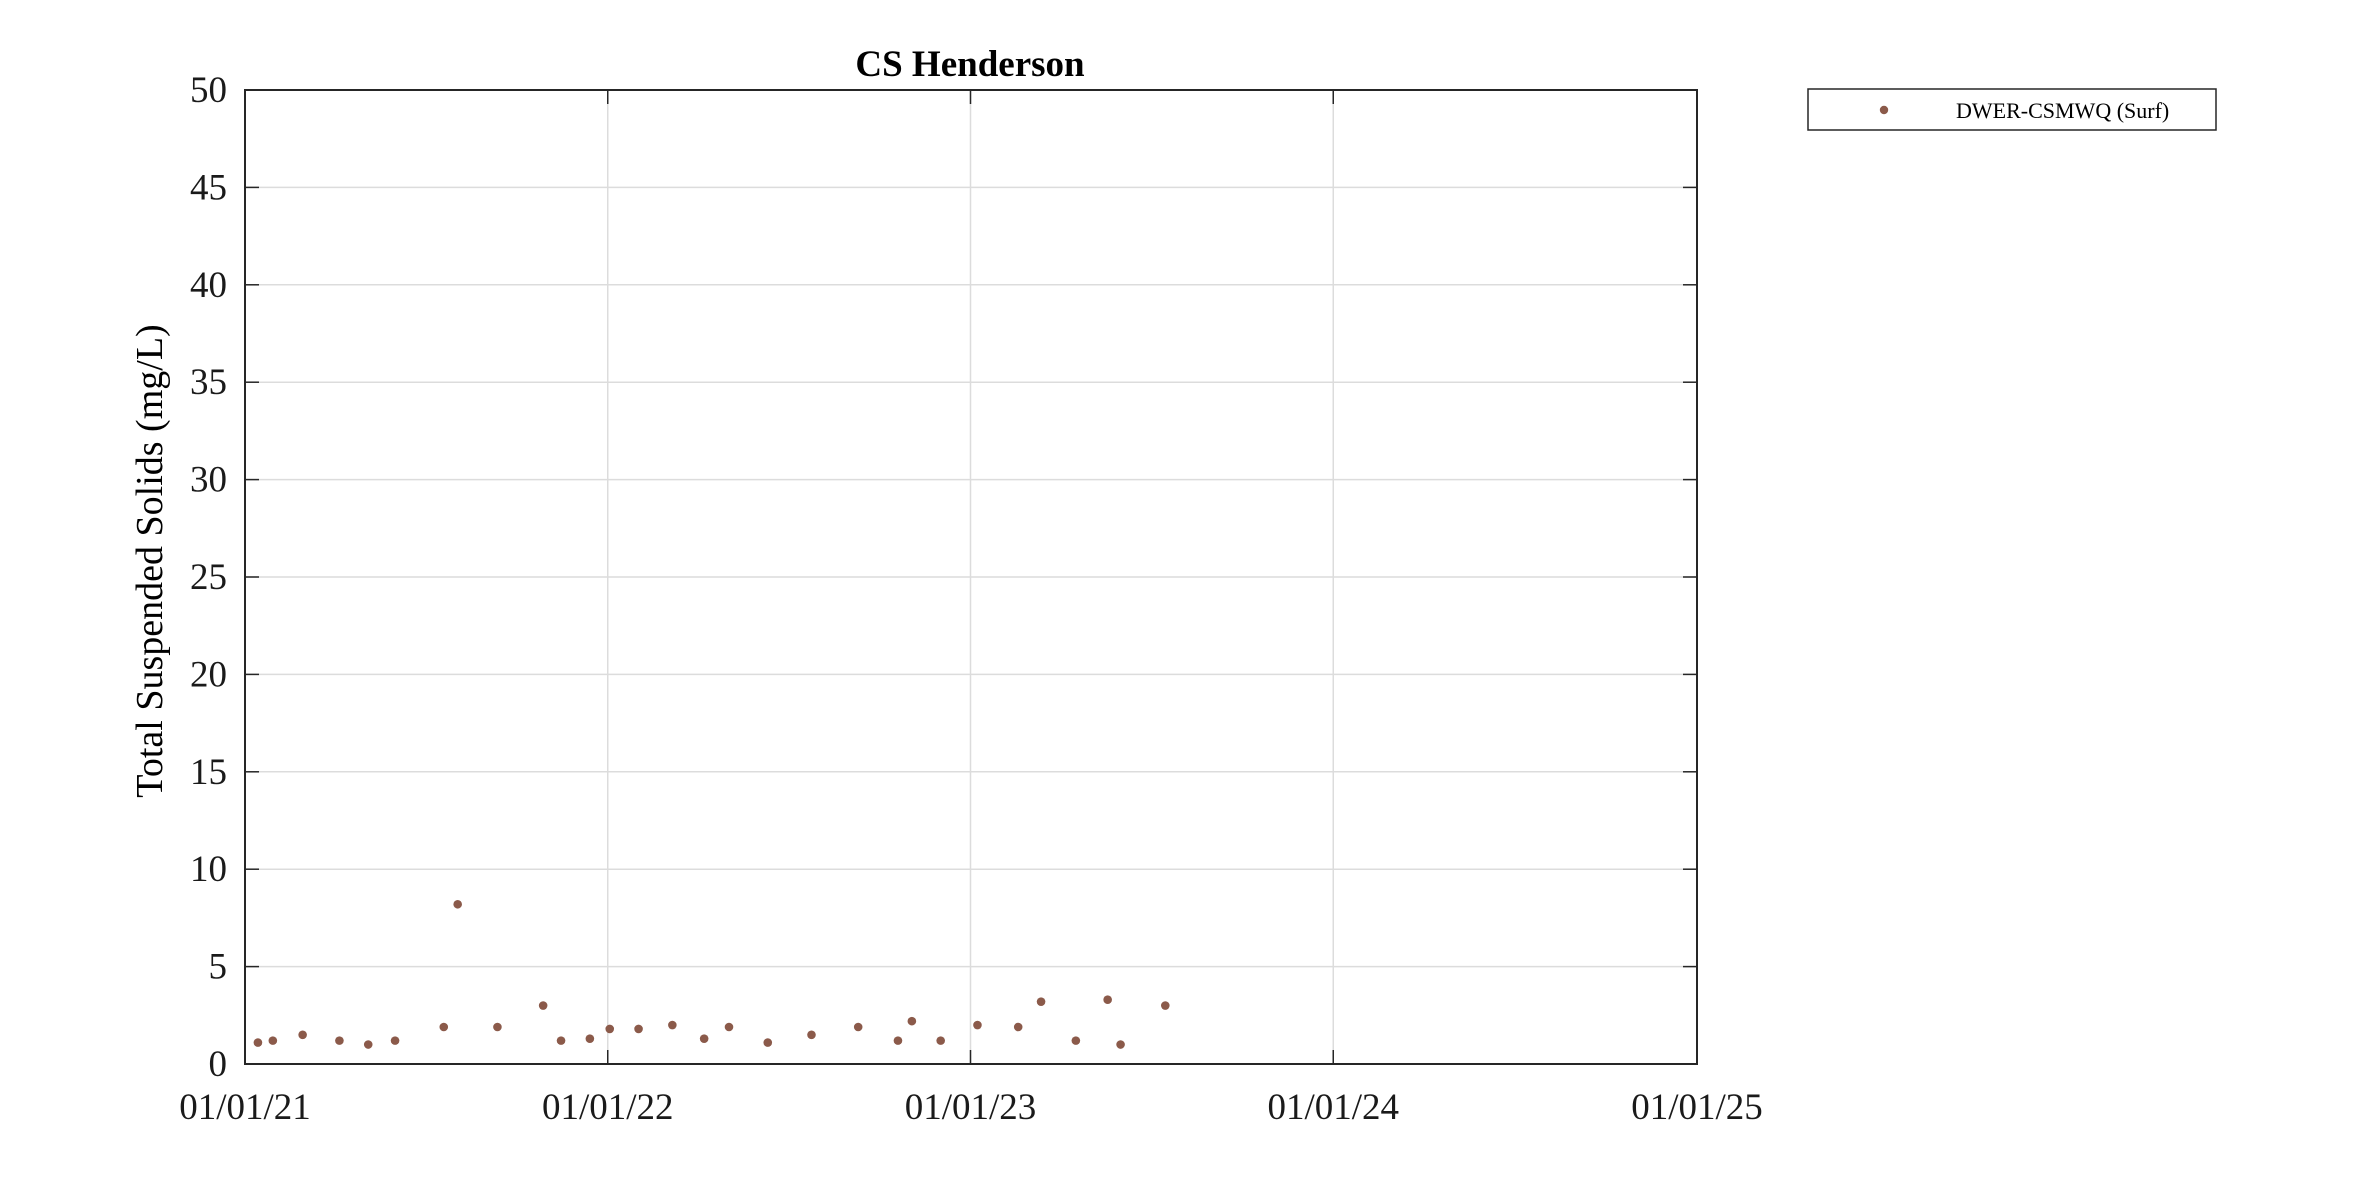 The height and width of the screenshot is (1181, 2362). Describe the element at coordinates (2062, 110) in the screenshot. I see `legend-label: DWER-CSMWQ (Surf)` at that location.